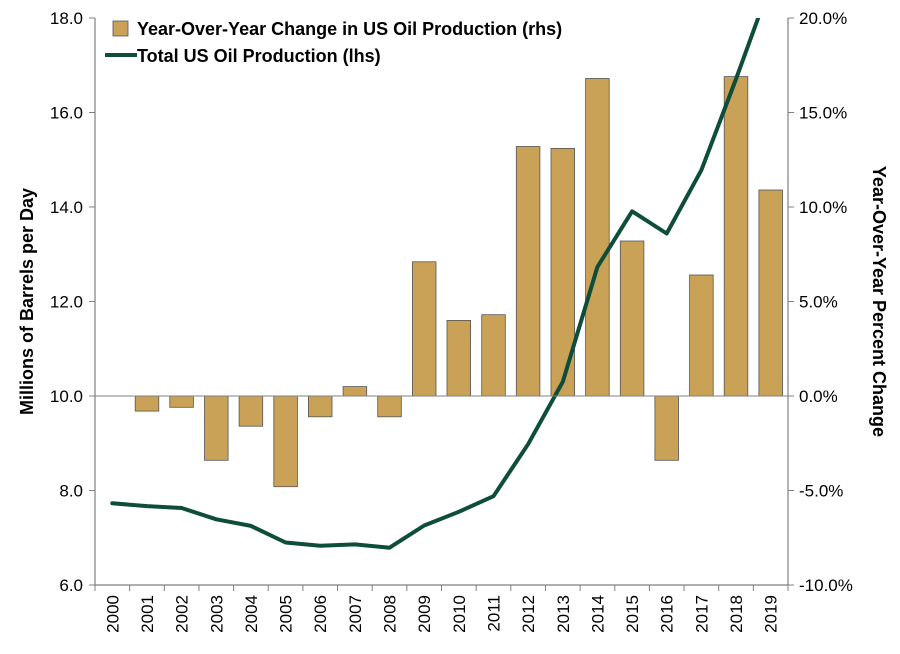  Describe the element at coordinates (879, 301) in the screenshot. I see `right-axis-title: Year-Over-Year Percent Change` at that location.